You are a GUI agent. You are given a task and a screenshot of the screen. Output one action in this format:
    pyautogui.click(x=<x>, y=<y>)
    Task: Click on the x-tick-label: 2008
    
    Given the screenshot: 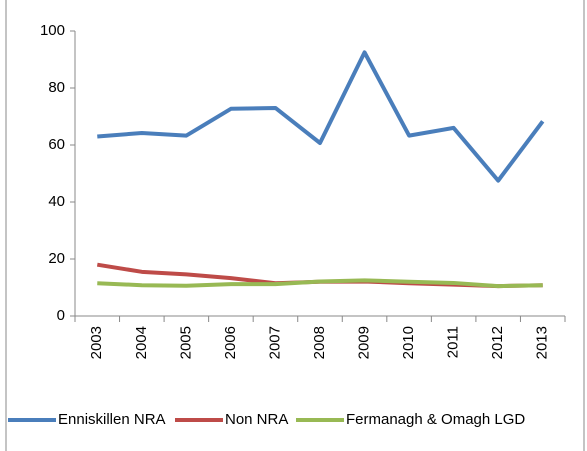 What is the action you would take?
    pyautogui.click(x=319, y=342)
    